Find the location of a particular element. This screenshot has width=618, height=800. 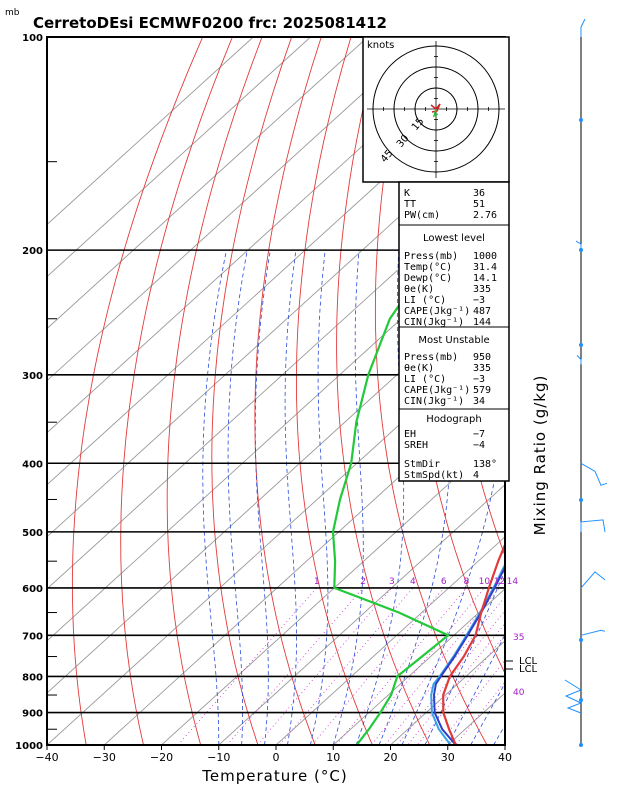

mixing-ratio-tick-label: 10 is located at coordinates (485, 582).